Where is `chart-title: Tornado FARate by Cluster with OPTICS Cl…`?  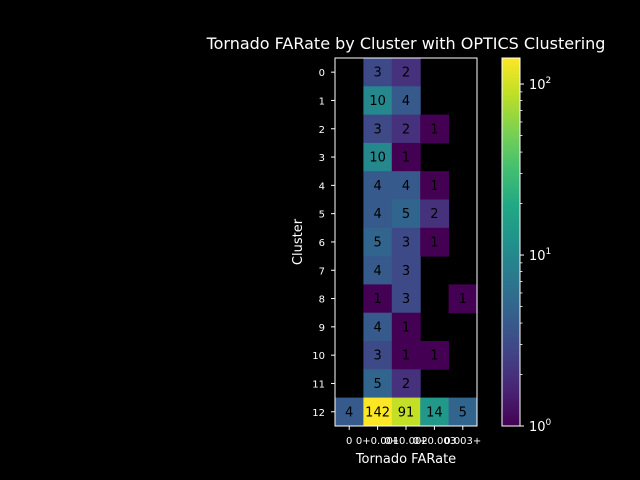
chart-title: Tornado FARate by Cluster with OPTICS Cl… is located at coordinates (406, 43).